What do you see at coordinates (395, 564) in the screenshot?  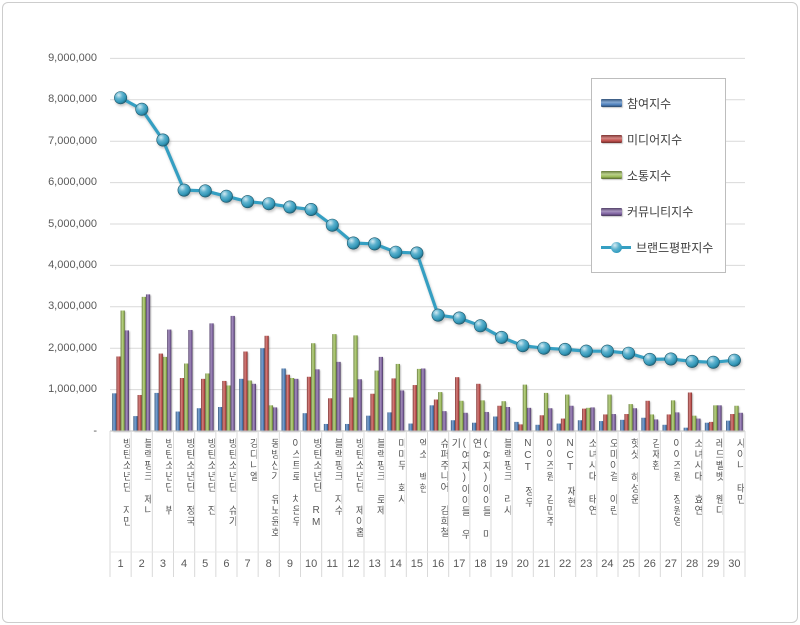 I see `rank-label: 14` at bounding box center [395, 564].